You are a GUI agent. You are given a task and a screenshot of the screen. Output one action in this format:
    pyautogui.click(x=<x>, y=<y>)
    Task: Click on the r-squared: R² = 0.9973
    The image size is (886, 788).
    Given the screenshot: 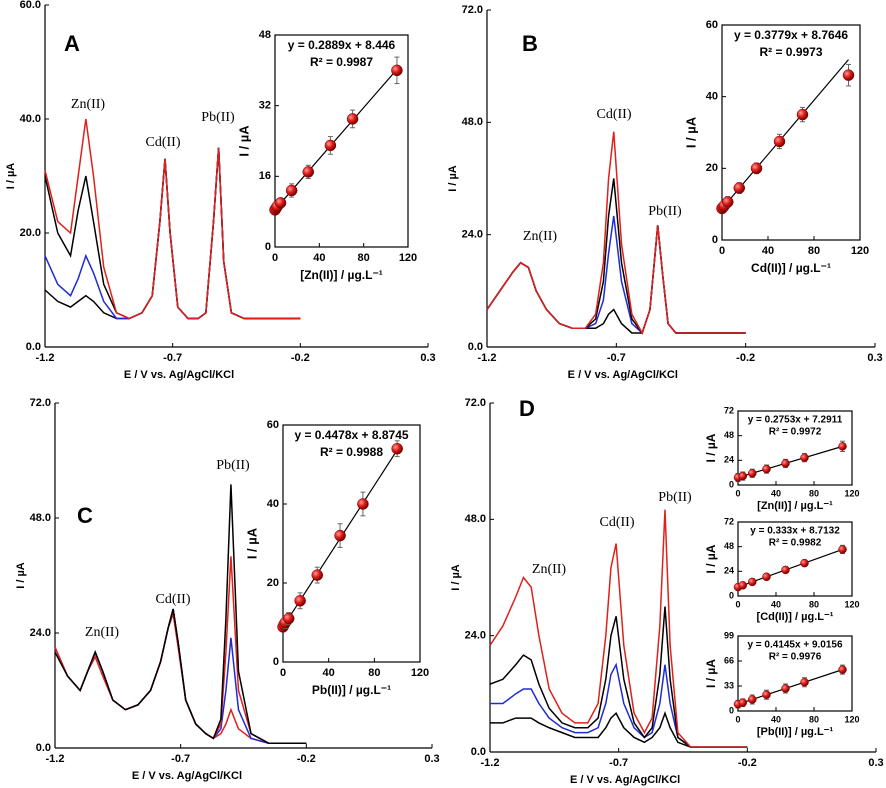 What is the action you would take?
    pyautogui.click(x=790, y=52)
    